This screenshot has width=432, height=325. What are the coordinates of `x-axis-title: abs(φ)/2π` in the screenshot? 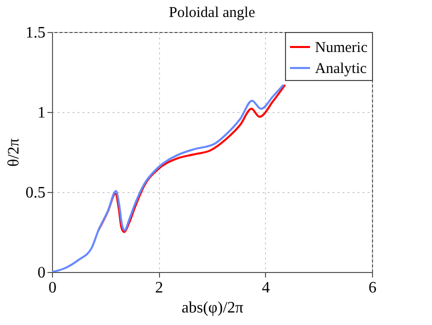 It's located at (213, 308).